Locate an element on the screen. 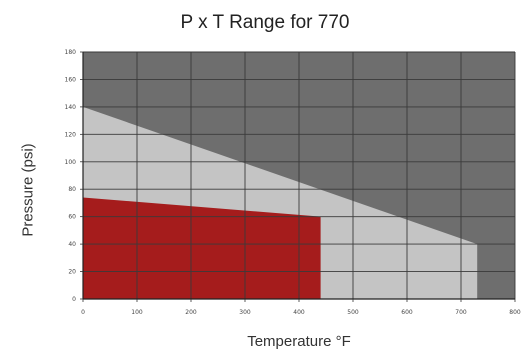 This screenshot has height=356, width=530. x-tick-label: 700 is located at coordinates (461, 312).